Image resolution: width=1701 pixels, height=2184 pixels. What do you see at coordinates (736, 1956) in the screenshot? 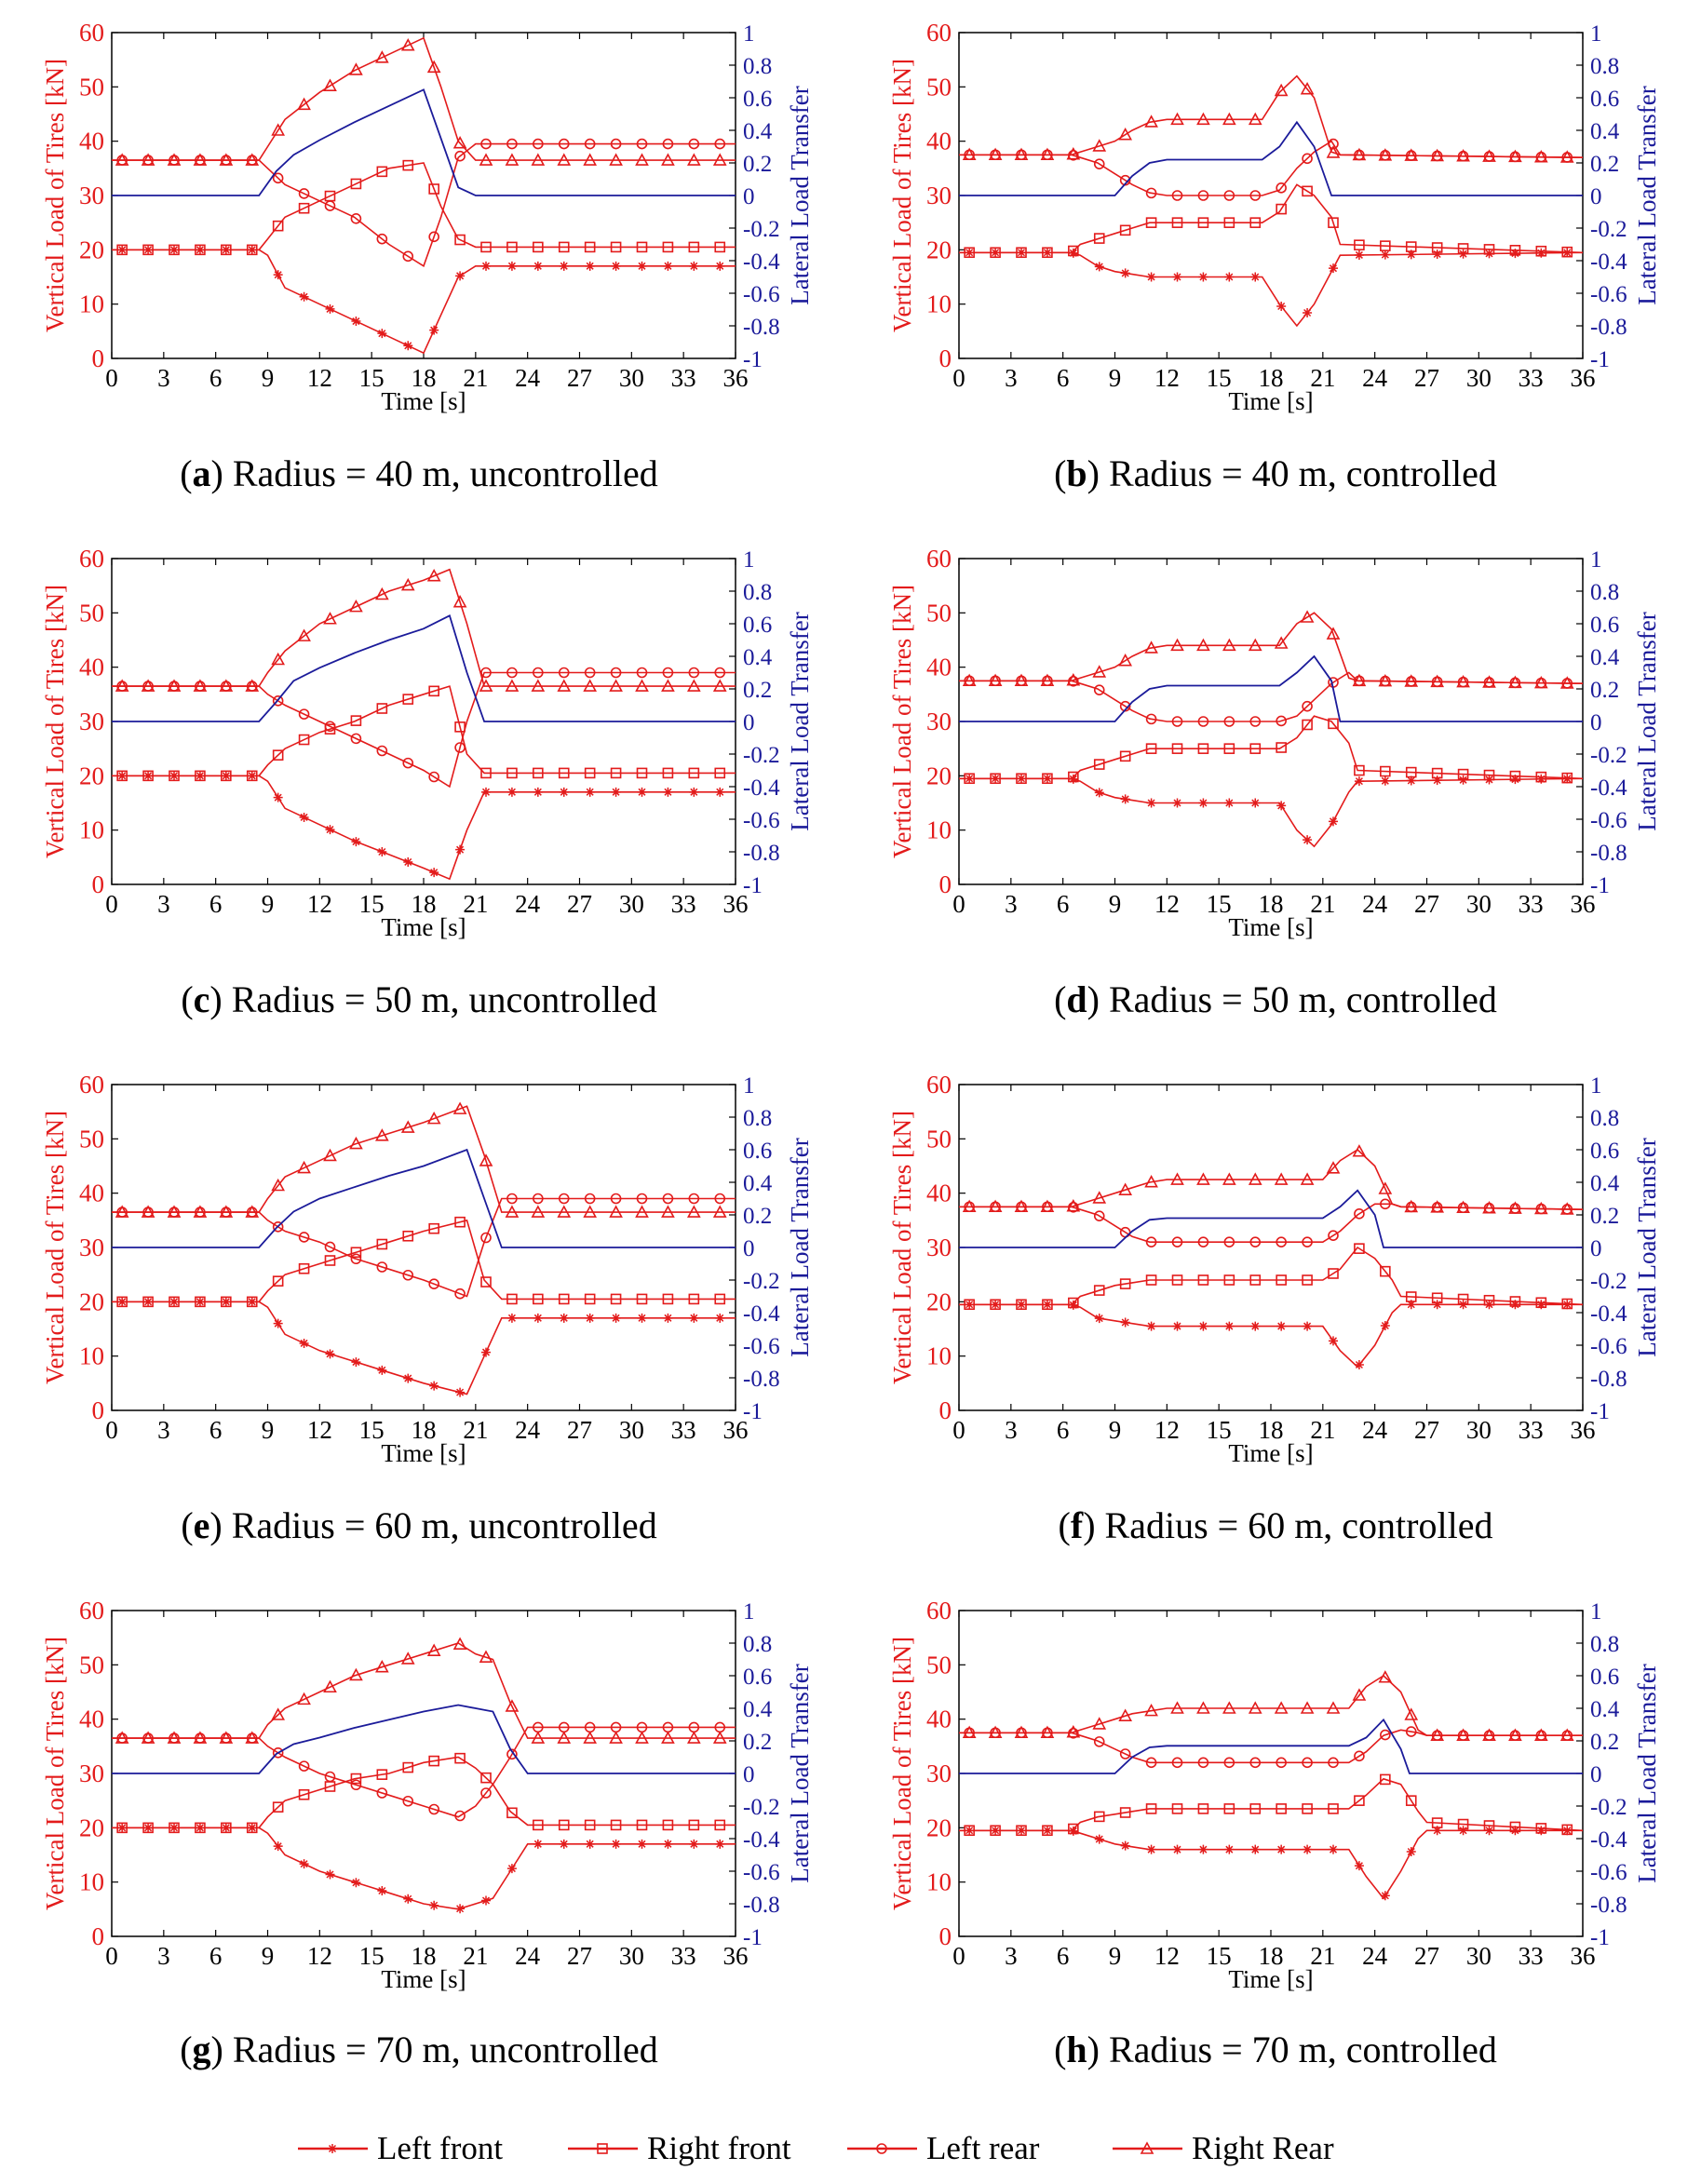
I see `x-tick-label: 36` at bounding box center [736, 1956].